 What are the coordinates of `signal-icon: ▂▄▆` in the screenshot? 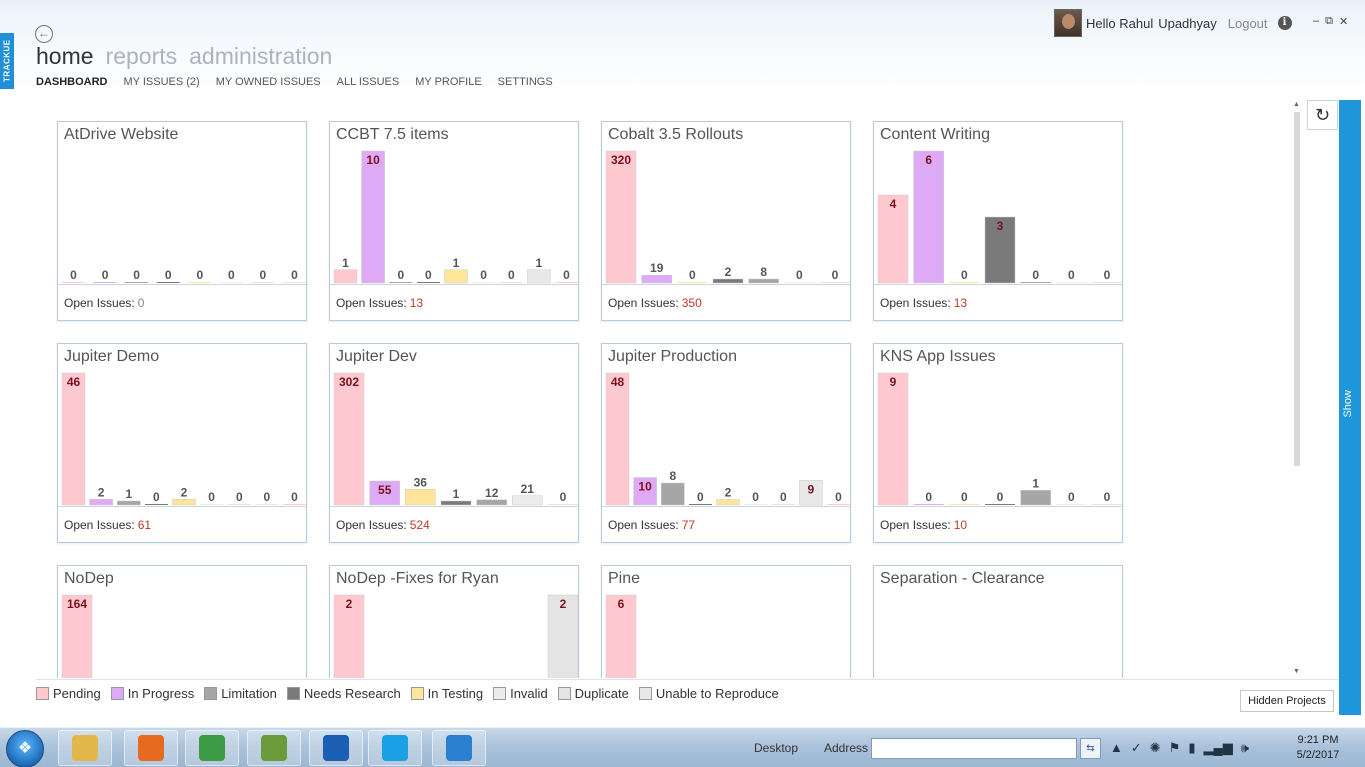 It's located at (1218, 747).